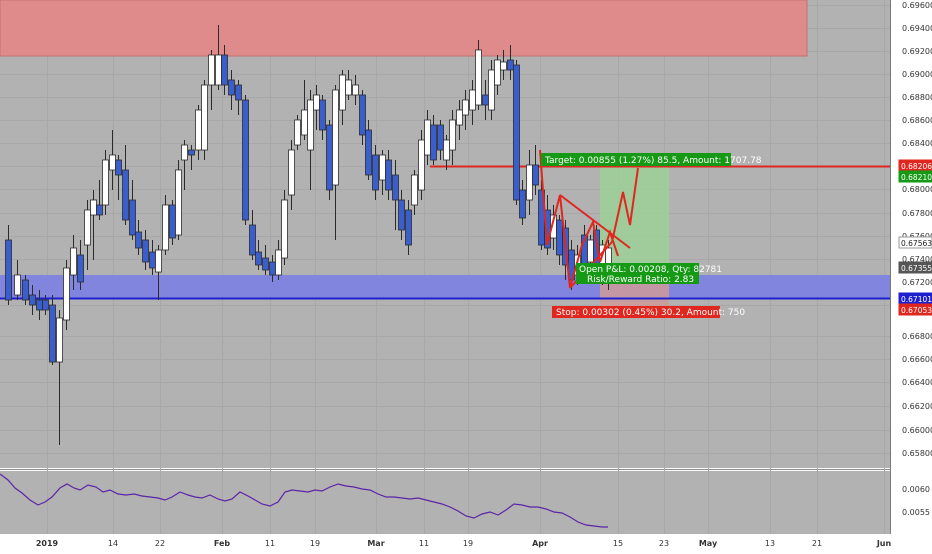 The width and height of the screenshot is (932, 554). What do you see at coordinates (770, 543) in the screenshot?
I see `time-tick-label: 13` at bounding box center [770, 543].